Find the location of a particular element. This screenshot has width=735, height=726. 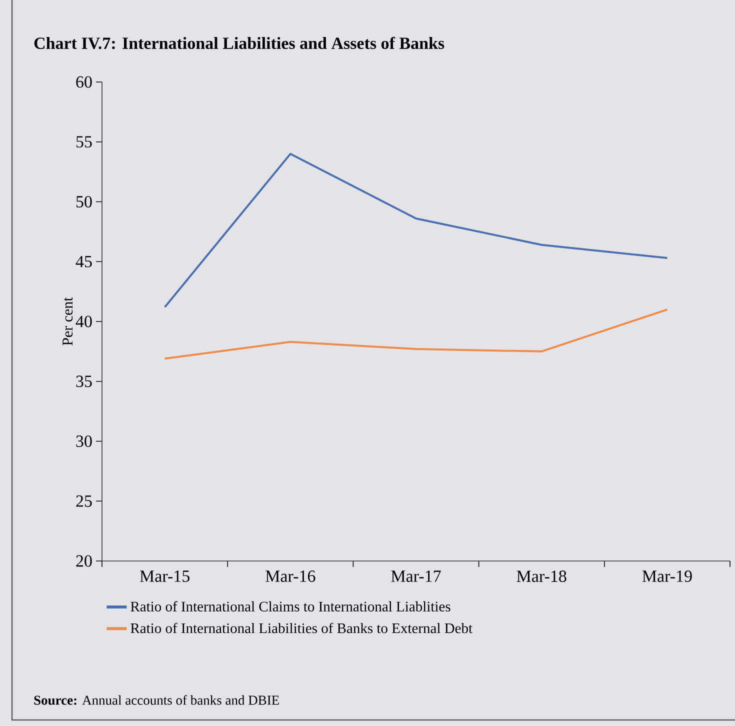

y-tick-label: 25 is located at coordinates (84, 501).